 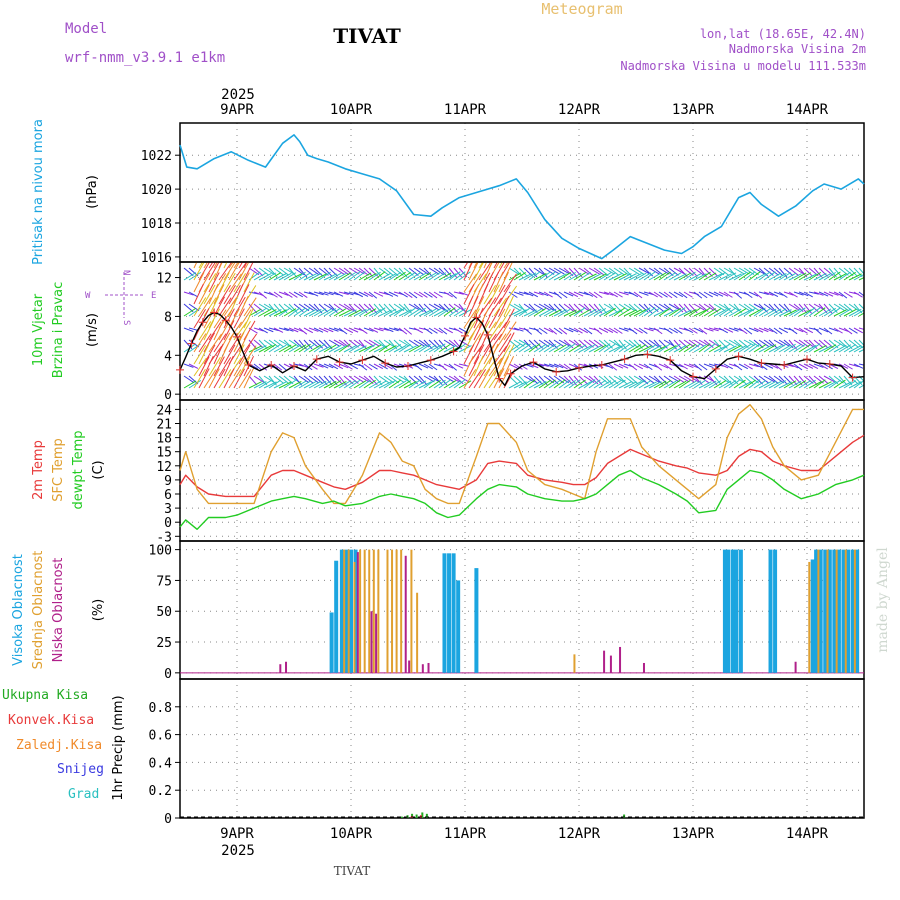 I want to click on cloud-low-bar, so click(x=405, y=614).